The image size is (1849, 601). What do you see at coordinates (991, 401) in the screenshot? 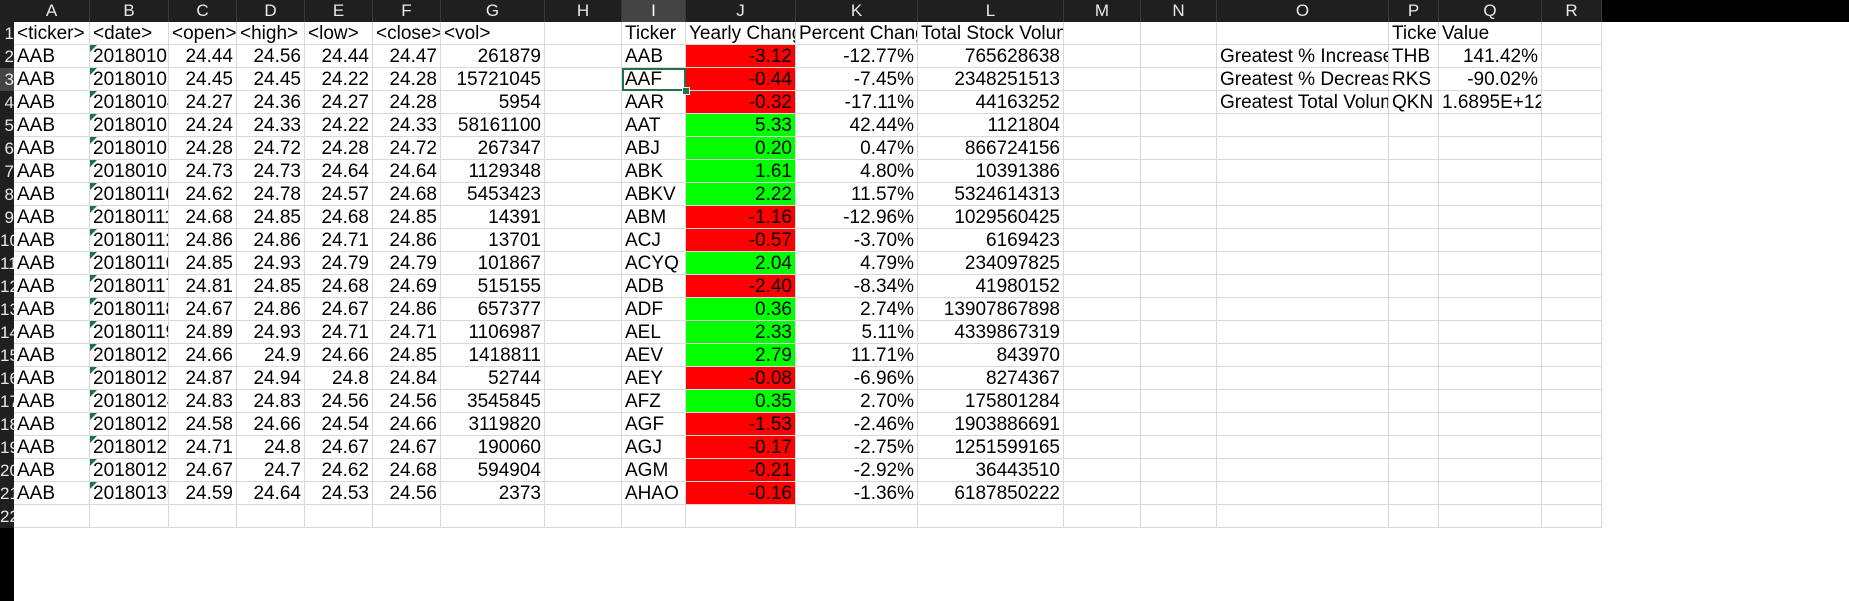
I see `total-volume-cell: 175801284` at bounding box center [991, 401].